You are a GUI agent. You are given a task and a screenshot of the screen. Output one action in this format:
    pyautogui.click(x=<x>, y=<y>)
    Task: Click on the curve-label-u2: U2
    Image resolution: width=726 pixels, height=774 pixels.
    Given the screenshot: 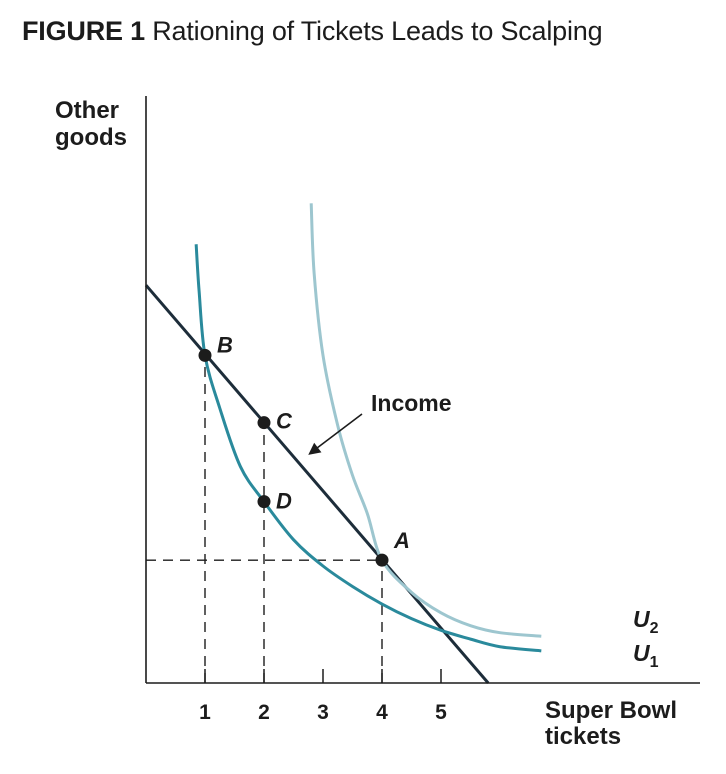 What is the action you would take?
    pyautogui.click(x=646, y=621)
    